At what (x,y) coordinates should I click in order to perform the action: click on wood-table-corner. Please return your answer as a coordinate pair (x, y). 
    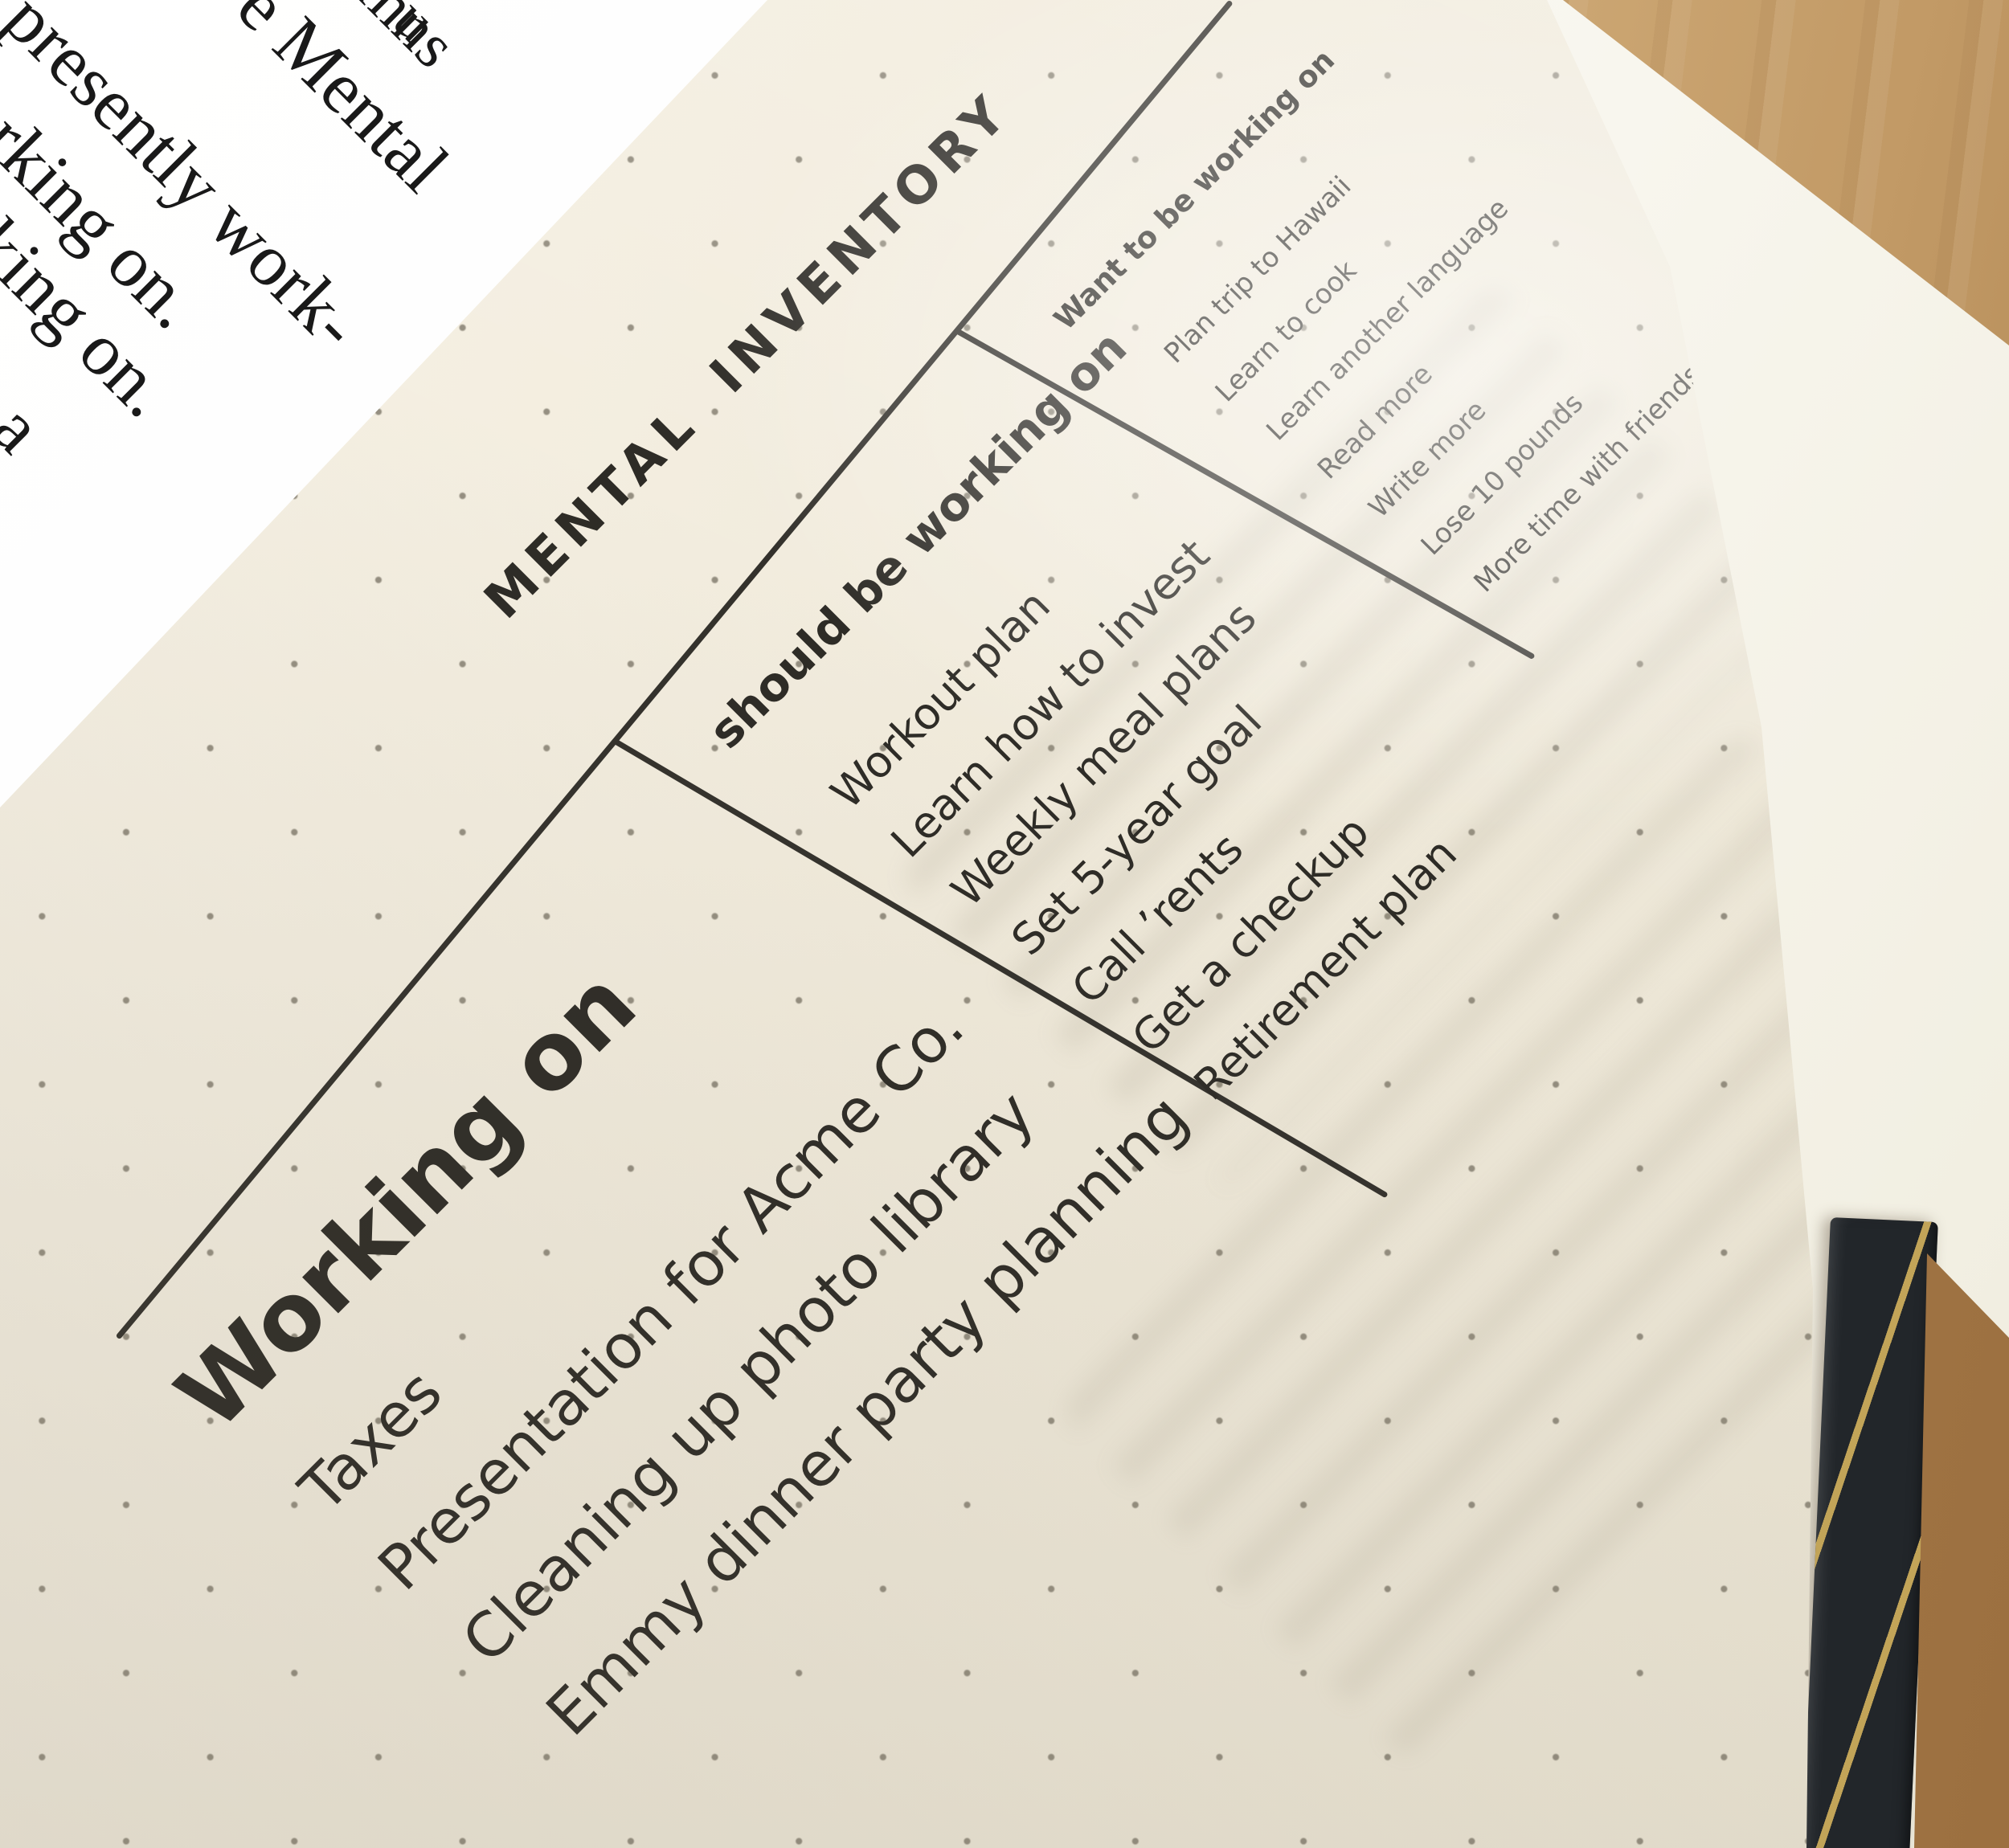
    Looking at the image, I should click on (1961, 1551).